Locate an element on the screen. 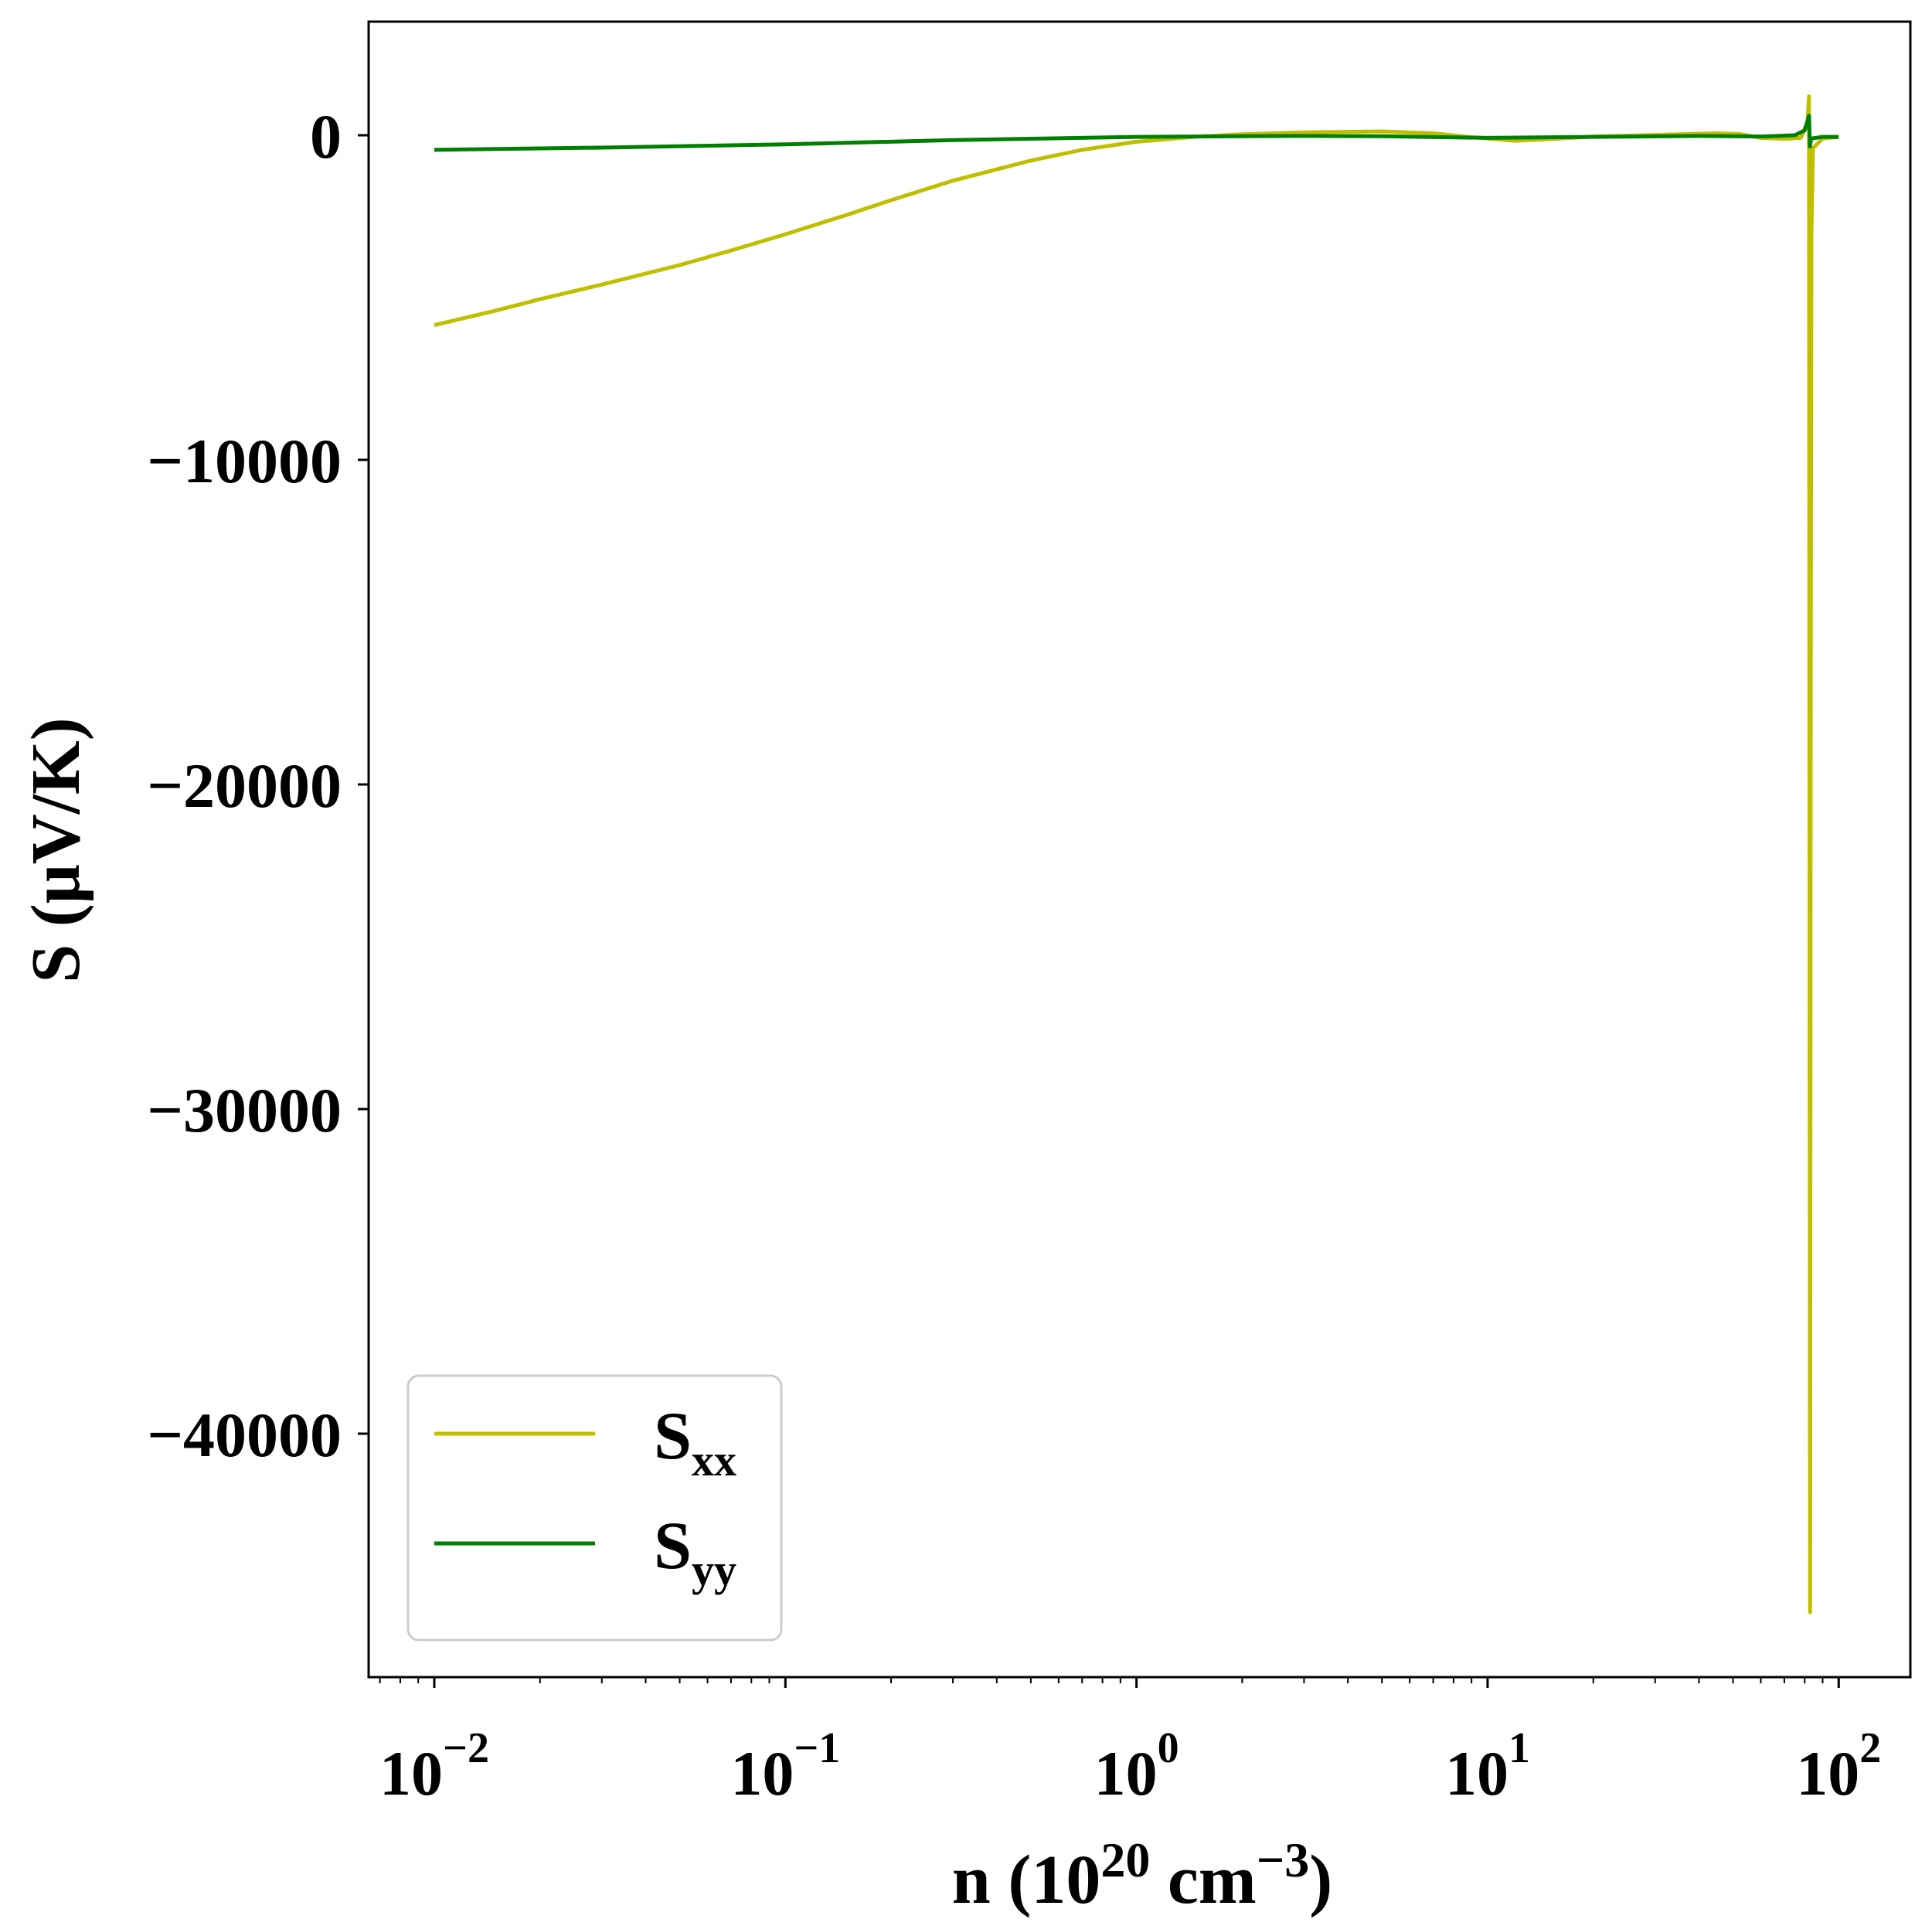  y-tick-label: −40000 is located at coordinates (244, 1435).